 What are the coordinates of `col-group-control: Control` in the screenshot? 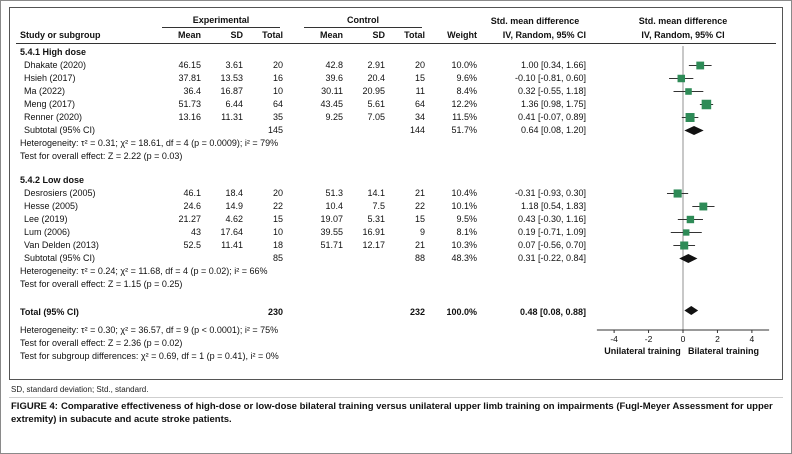 It's located at (363, 20).